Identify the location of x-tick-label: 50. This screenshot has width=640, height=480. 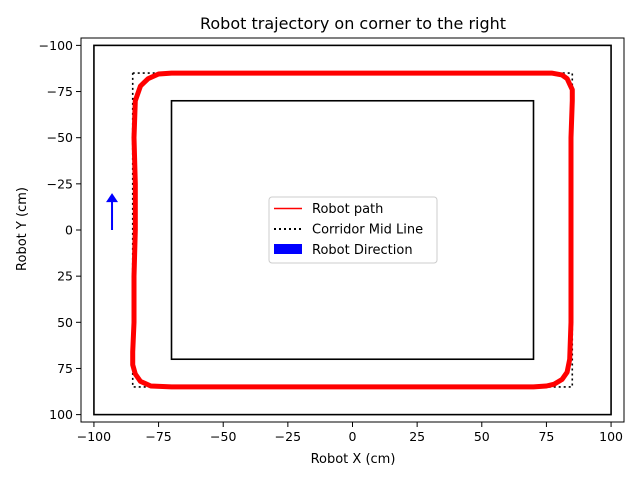
(482, 436).